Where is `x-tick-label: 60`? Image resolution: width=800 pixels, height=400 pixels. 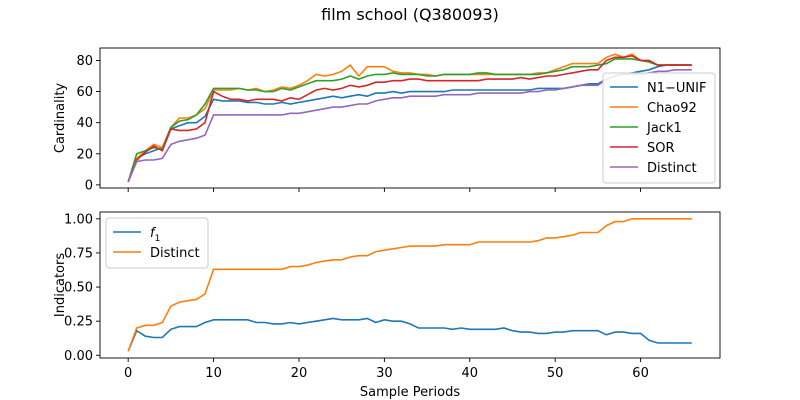
x-tick-label: 60 is located at coordinates (640, 373).